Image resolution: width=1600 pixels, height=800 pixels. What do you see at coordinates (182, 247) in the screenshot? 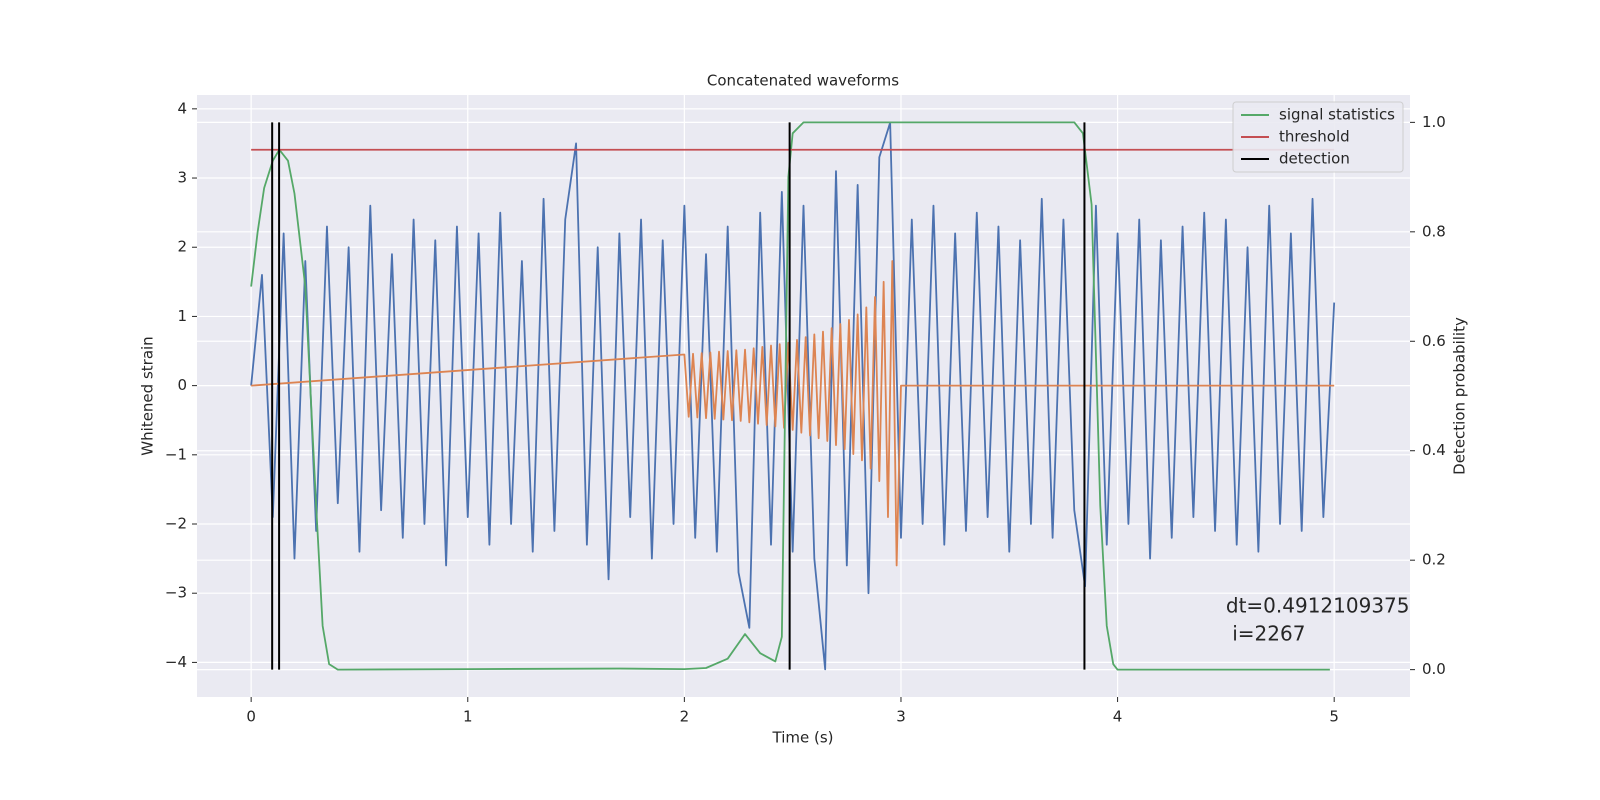
I see `y-tick-label: 2` at bounding box center [182, 247].